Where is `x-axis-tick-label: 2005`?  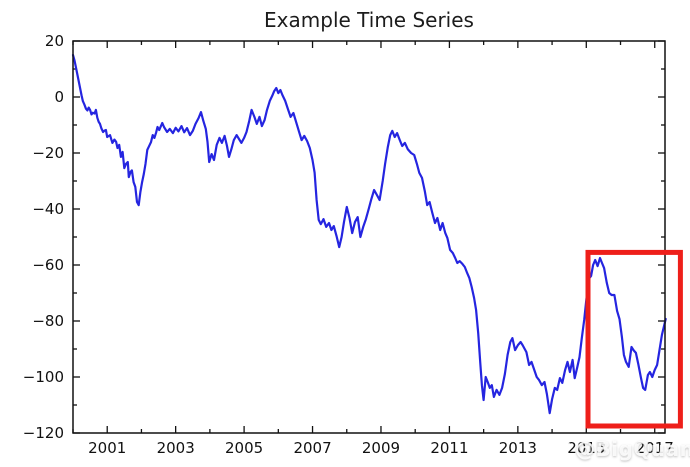 x-axis-tick-label: 2005 is located at coordinates (244, 448).